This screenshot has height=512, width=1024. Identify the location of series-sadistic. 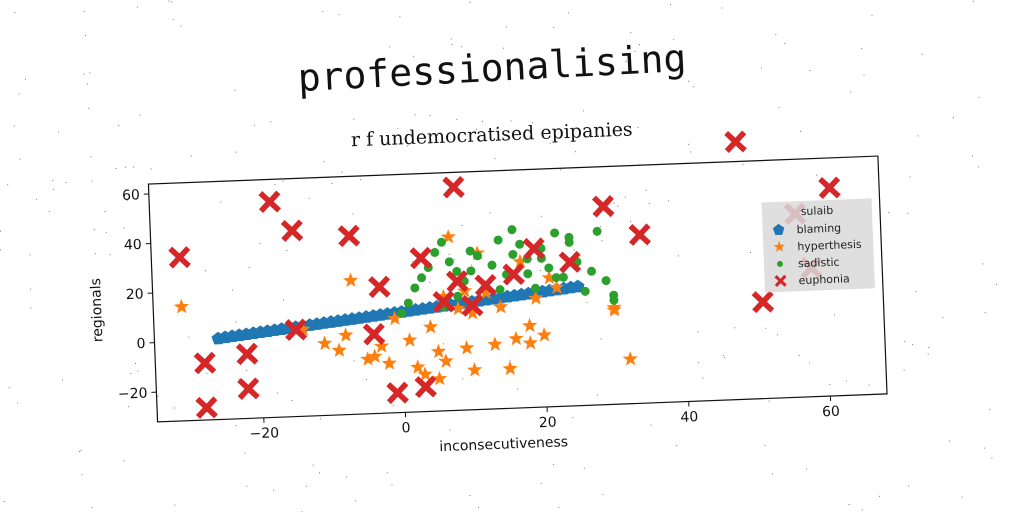
(508, 271).